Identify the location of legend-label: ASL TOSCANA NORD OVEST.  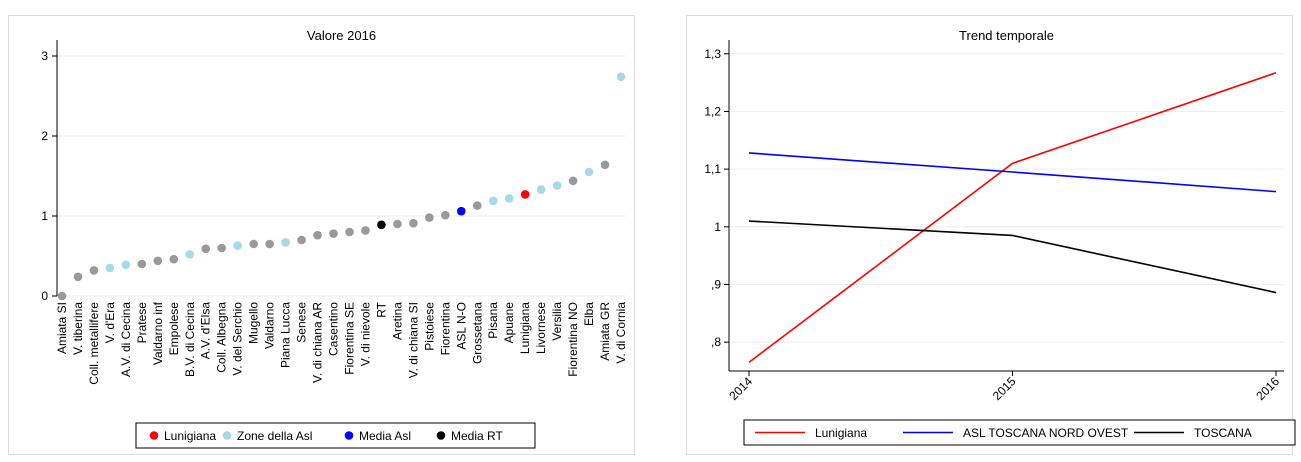
(1046, 433).